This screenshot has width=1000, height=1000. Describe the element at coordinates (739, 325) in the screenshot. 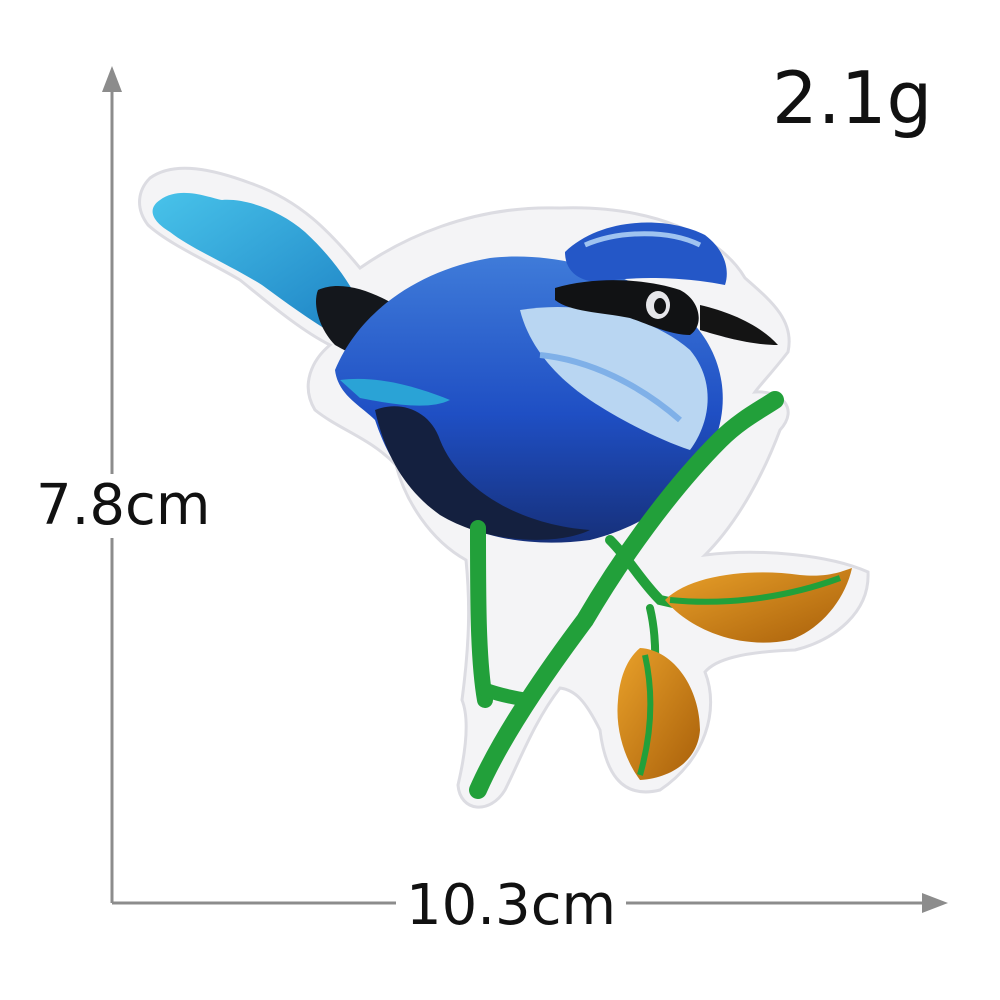

I see `bird-beak` at that location.